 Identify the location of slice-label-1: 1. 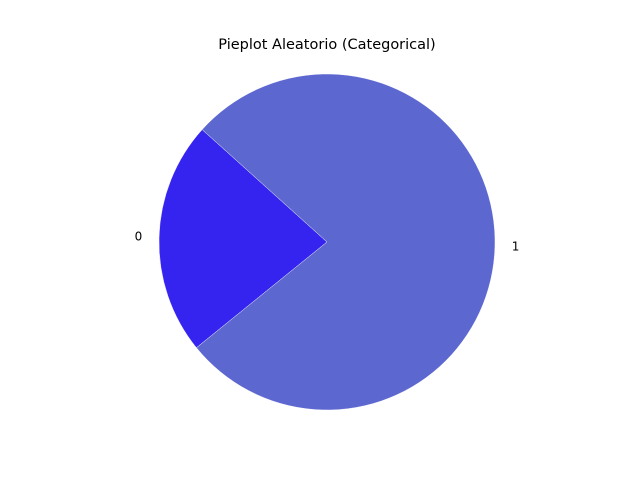
(516, 246).